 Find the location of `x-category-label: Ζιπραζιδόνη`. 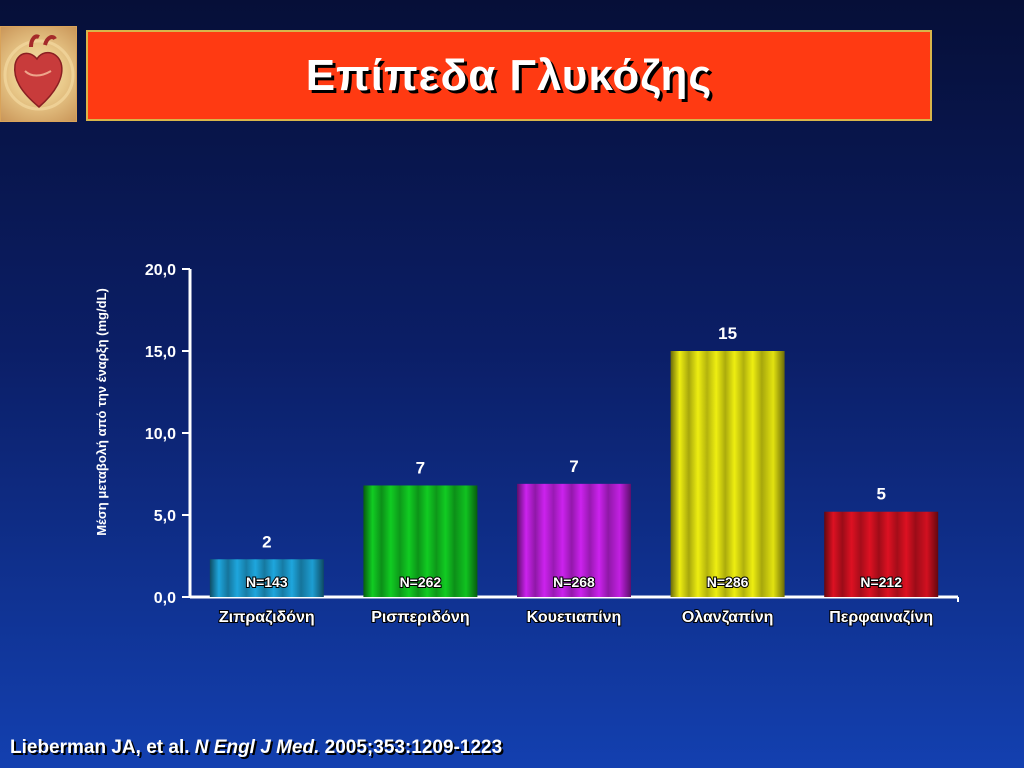

x-category-label: Ζιπραζιδόνη is located at coordinates (267, 617).